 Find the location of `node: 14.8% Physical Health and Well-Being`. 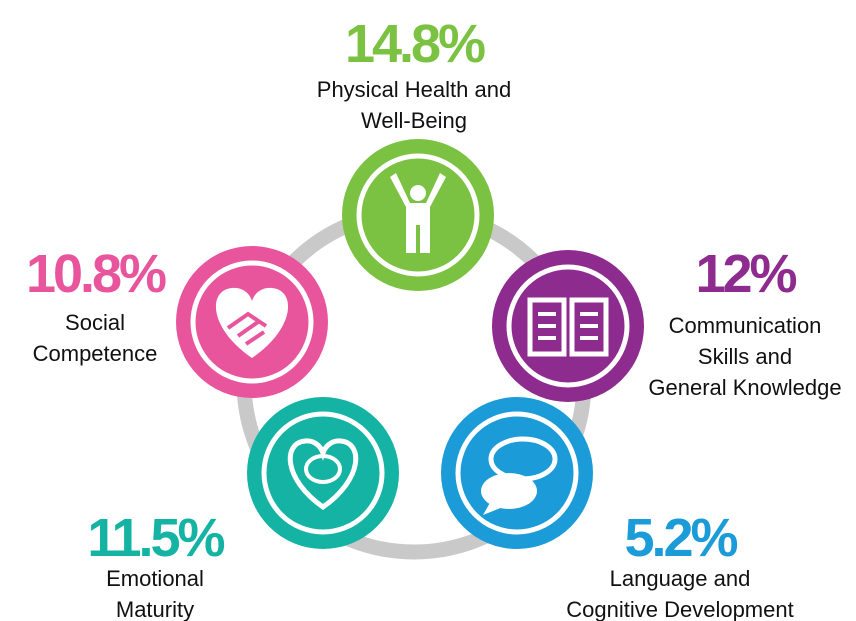

node: 14.8% Physical Health and Well-Being is located at coordinates (414, 152).